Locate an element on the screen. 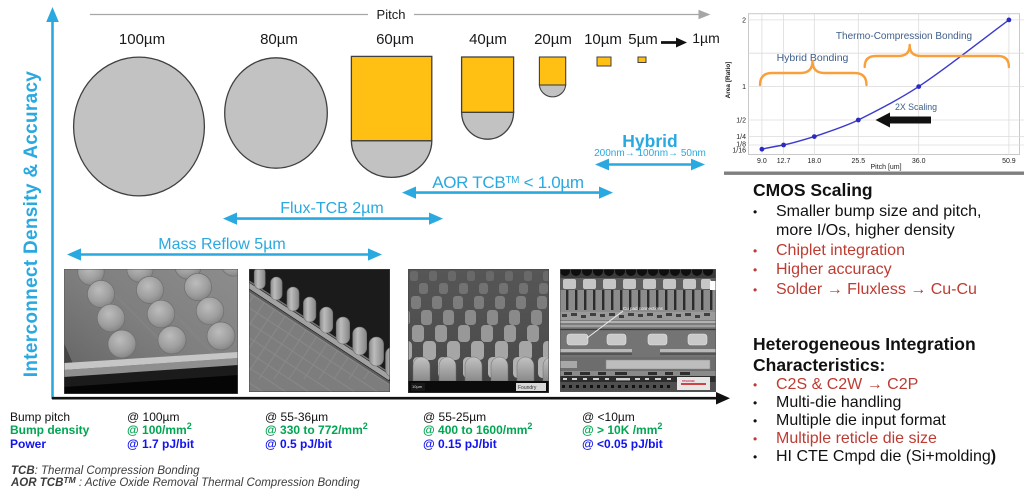 This screenshot has width=1024, height=499. svg-text: 1 is located at coordinates (744, 87).